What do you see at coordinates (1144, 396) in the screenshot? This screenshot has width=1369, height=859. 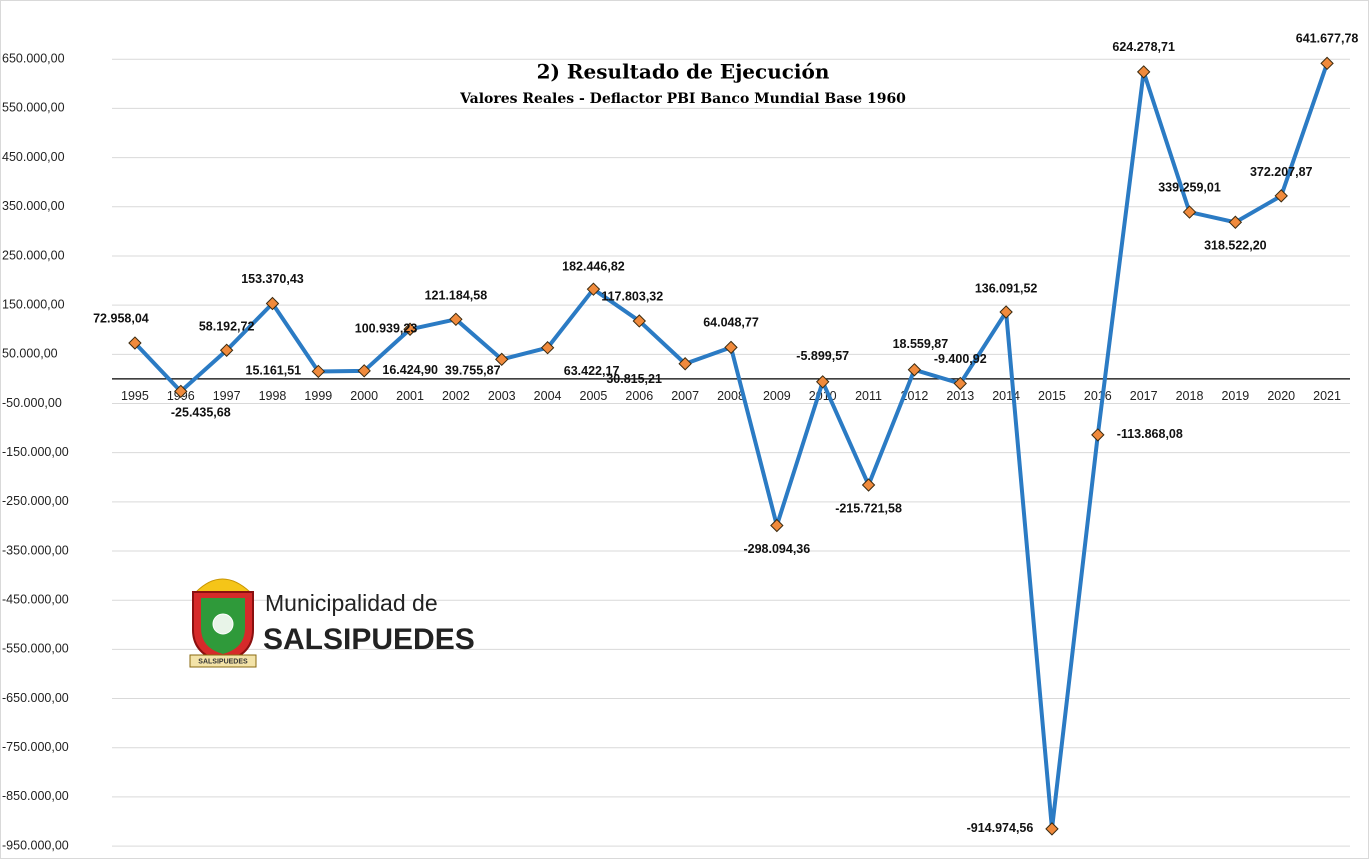 I see `x-tick-label: 2017` at bounding box center [1144, 396].